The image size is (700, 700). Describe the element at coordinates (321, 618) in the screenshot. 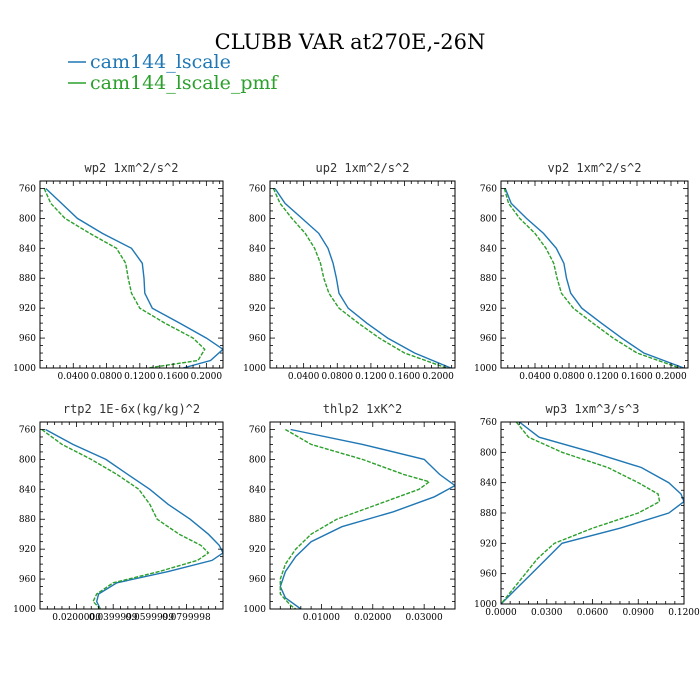

I see `x-tick-label: 0.01000` at that location.